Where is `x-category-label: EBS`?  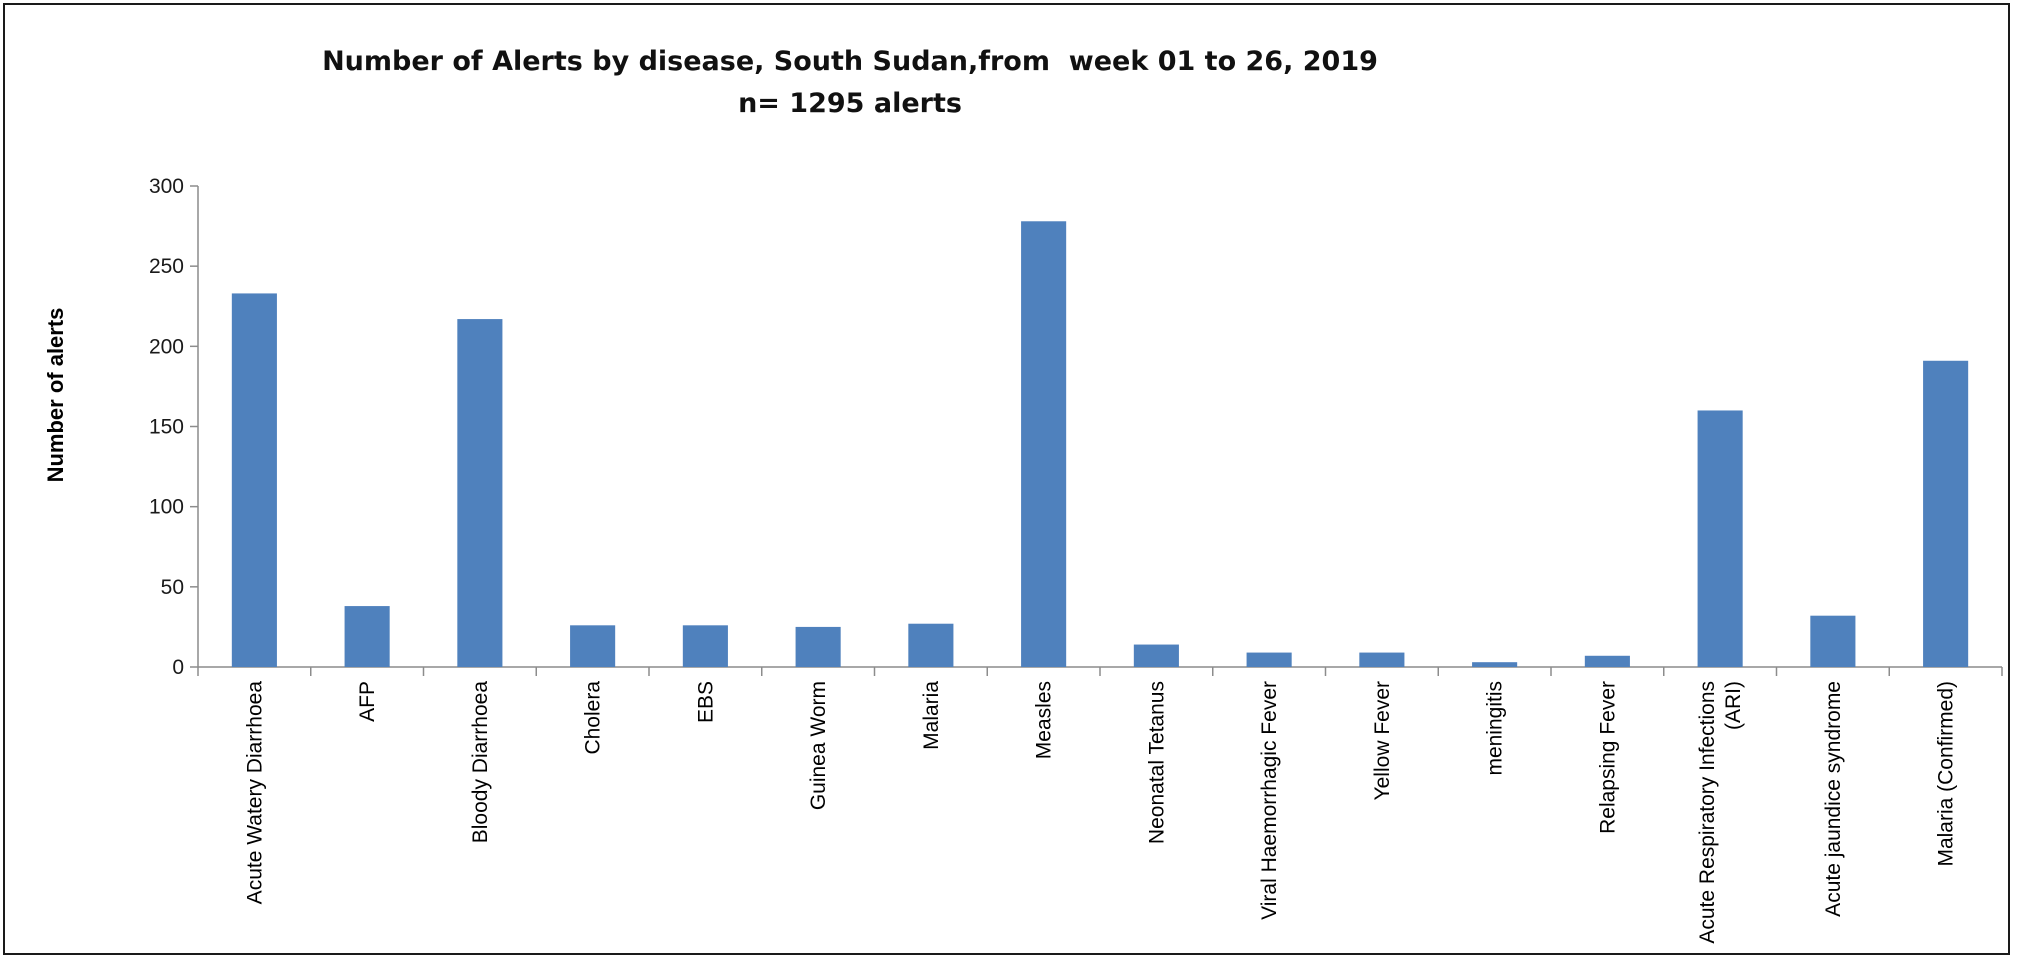
x-category-label: EBS is located at coordinates (705, 702).